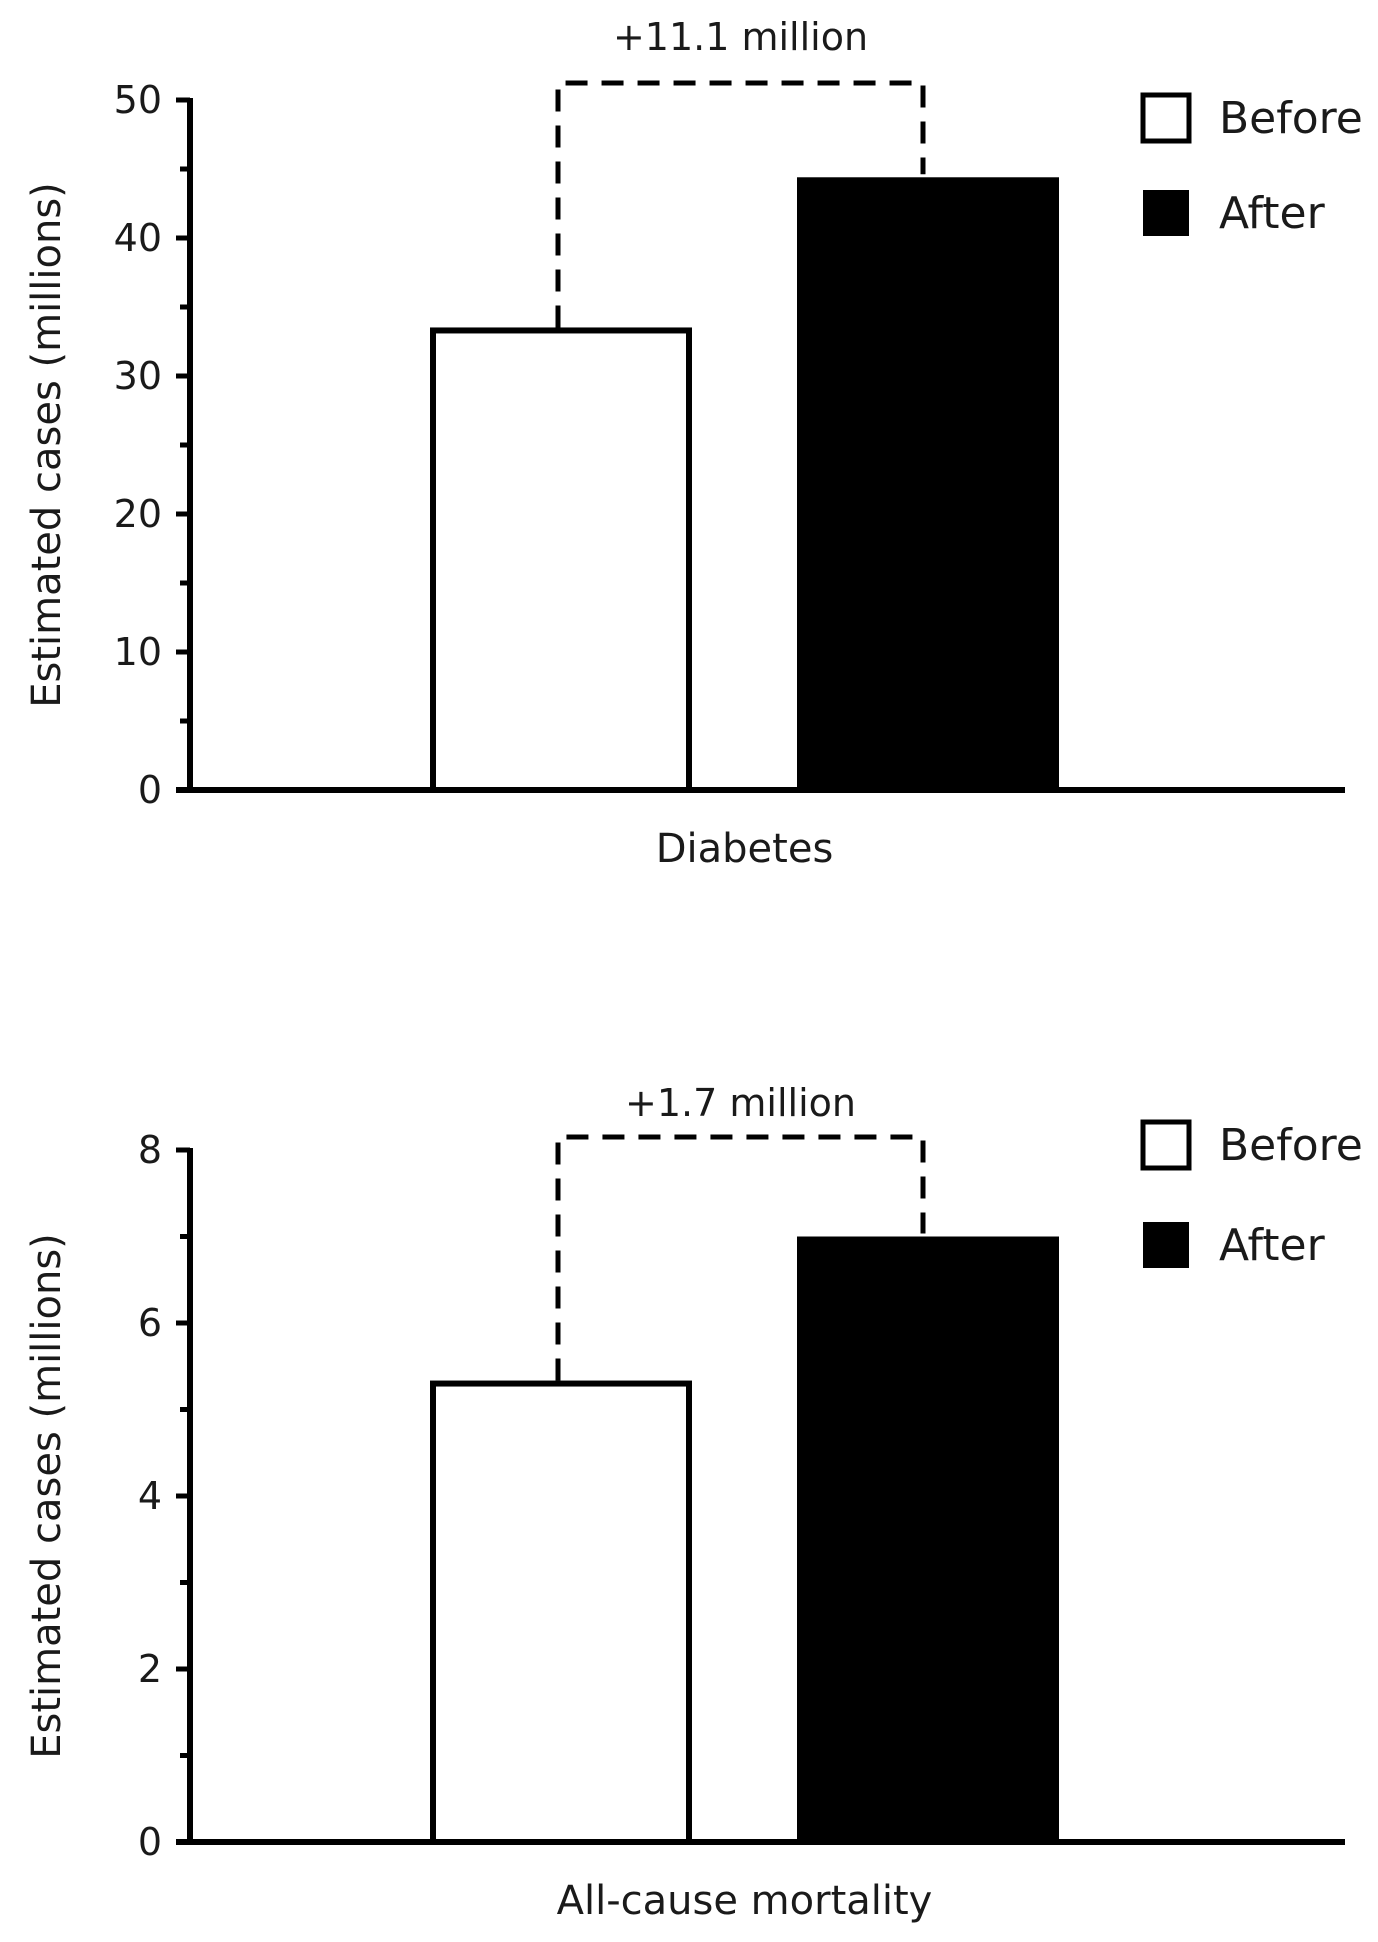 This screenshot has width=1378, height=1942. Describe the element at coordinates (745, 849) in the screenshot. I see `x-category-label: Diabetes` at that location.